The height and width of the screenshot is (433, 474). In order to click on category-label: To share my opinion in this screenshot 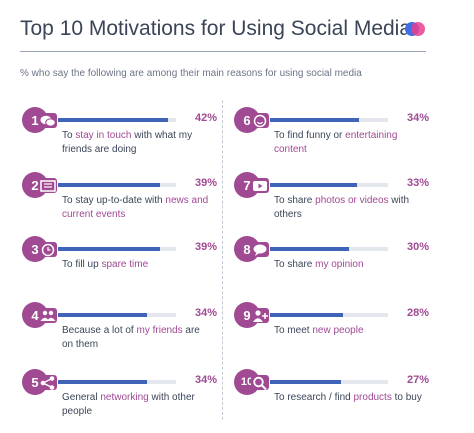, I will do `click(319, 264)`.